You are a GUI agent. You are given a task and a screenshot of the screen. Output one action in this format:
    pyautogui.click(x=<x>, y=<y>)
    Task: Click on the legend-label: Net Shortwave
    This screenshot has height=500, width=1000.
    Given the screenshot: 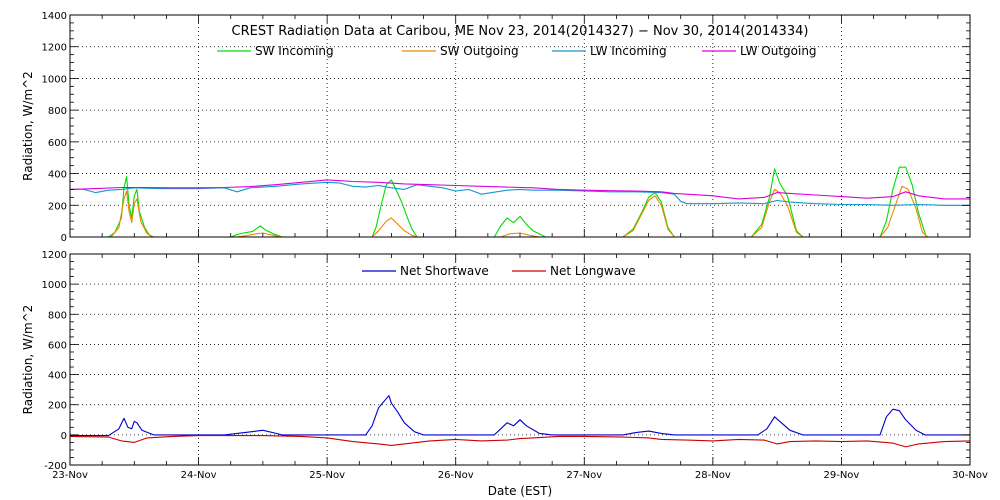 What is the action you would take?
    pyautogui.click(x=444, y=271)
    